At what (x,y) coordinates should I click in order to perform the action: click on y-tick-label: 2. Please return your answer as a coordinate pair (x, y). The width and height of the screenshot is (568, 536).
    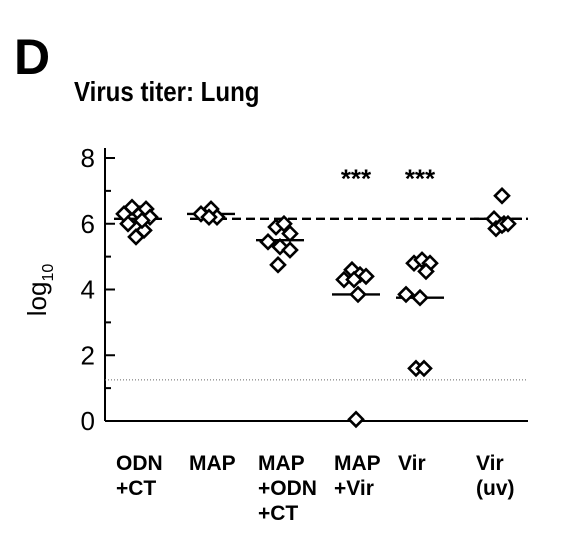
    Looking at the image, I should click on (88, 355).